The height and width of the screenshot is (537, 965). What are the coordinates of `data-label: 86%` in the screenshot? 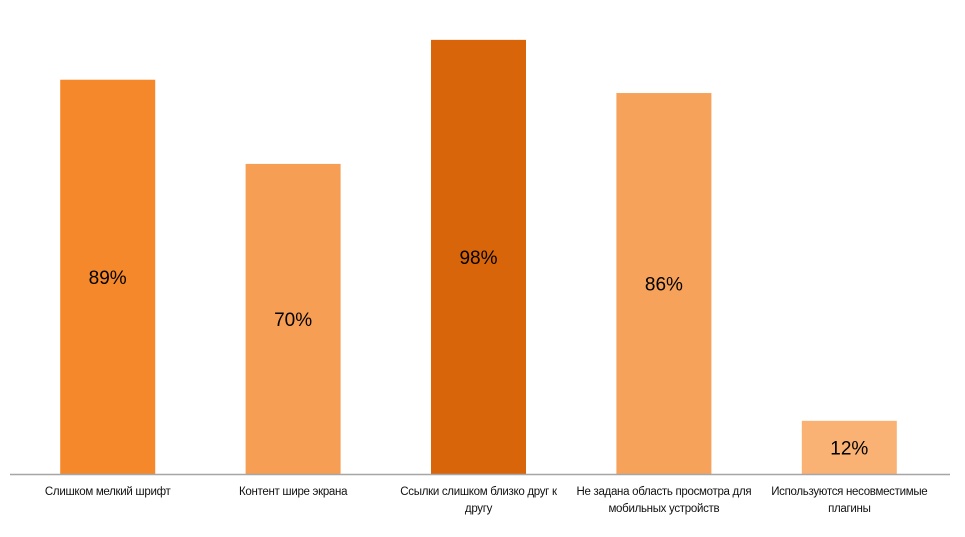 It's located at (664, 285).